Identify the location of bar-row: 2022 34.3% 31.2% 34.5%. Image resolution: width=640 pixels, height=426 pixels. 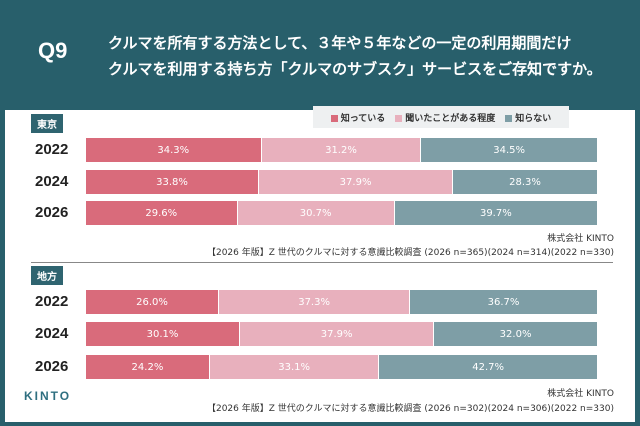
(320, 150).